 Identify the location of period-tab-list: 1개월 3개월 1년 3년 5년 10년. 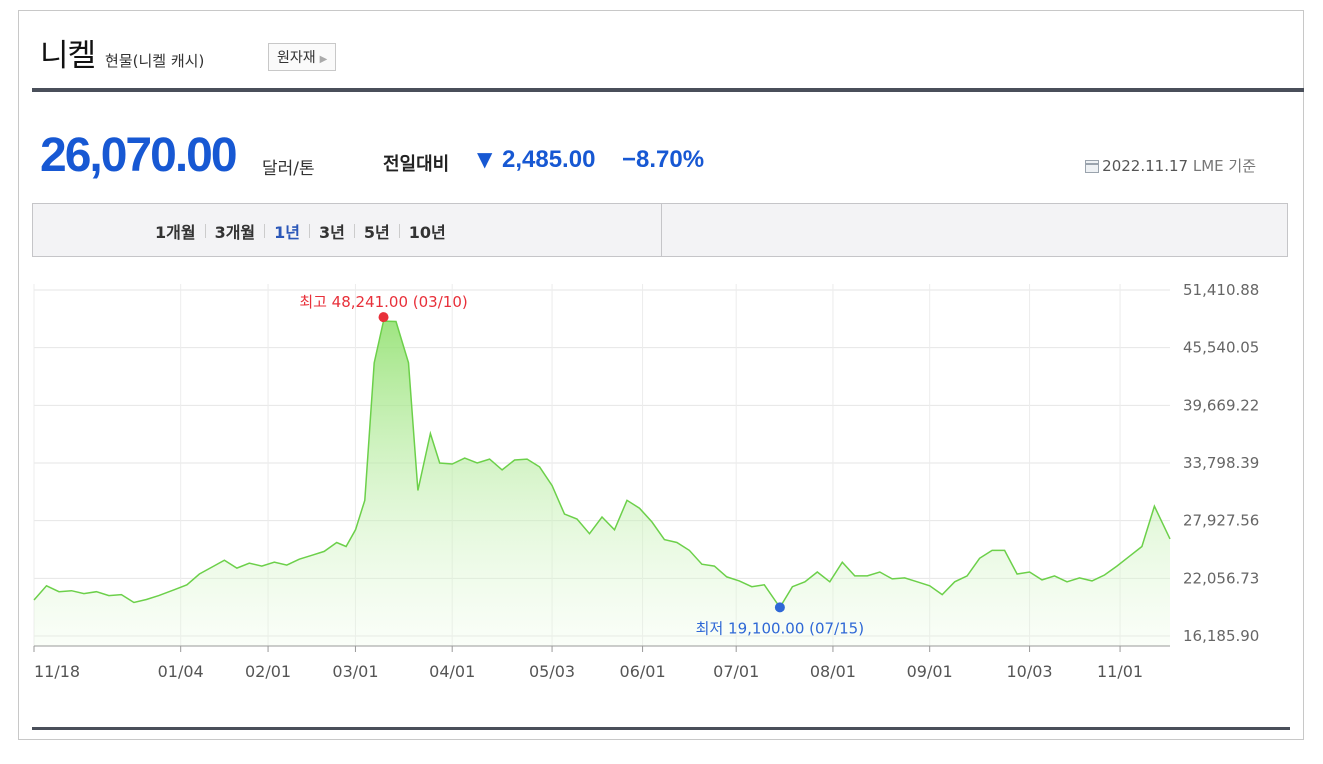
(300, 231).